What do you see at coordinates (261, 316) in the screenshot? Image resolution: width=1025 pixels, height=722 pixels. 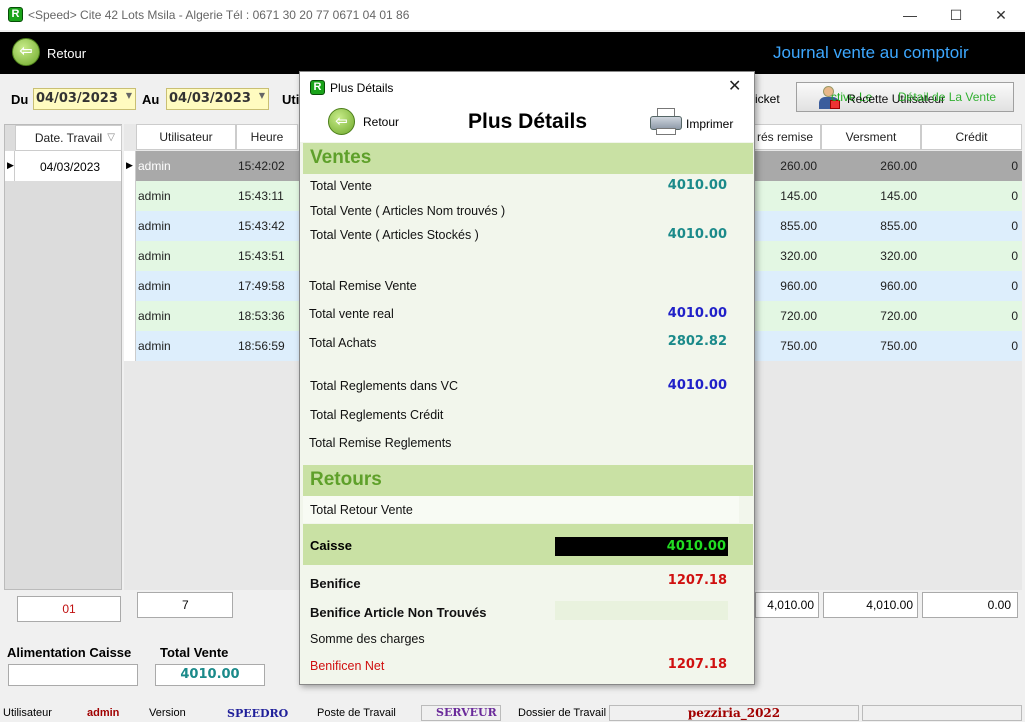 I see `cell-time: 18:53:36` at bounding box center [261, 316].